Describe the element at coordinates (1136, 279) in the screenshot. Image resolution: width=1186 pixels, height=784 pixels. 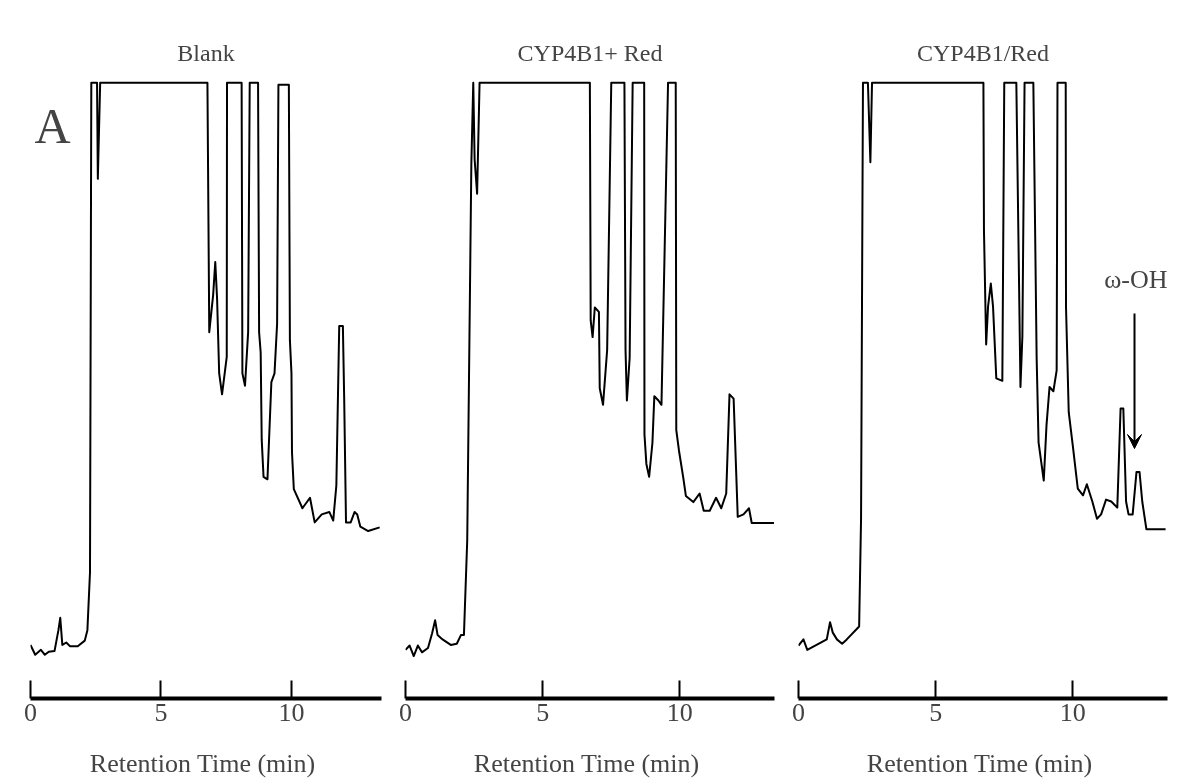
I see `annotation: ω-OH` at that location.